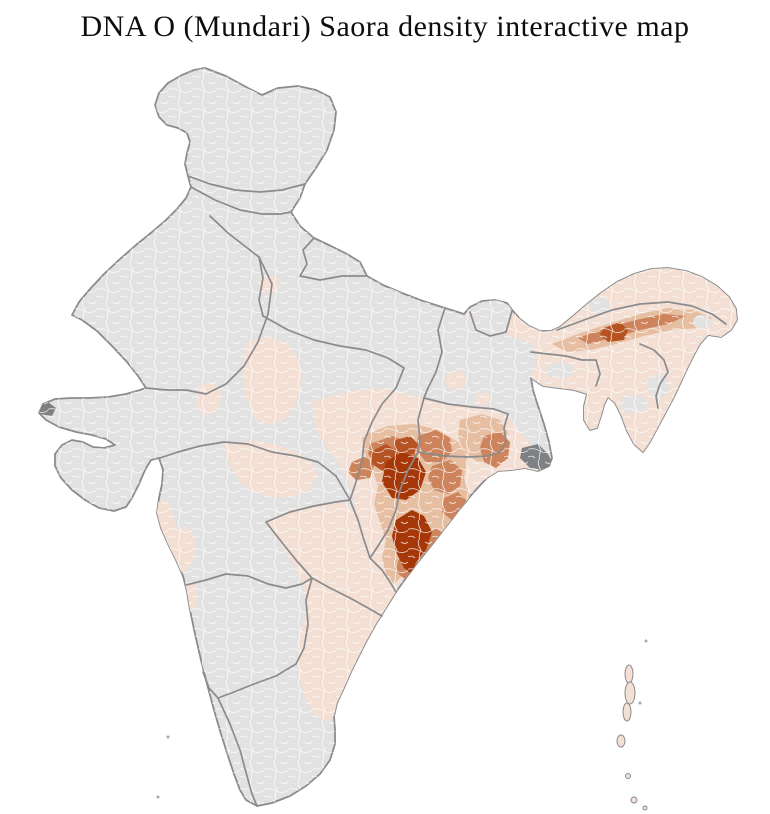  Describe the element at coordinates (173, 630) in the screenshot. I see `coastal-karnataka-district` at that location.